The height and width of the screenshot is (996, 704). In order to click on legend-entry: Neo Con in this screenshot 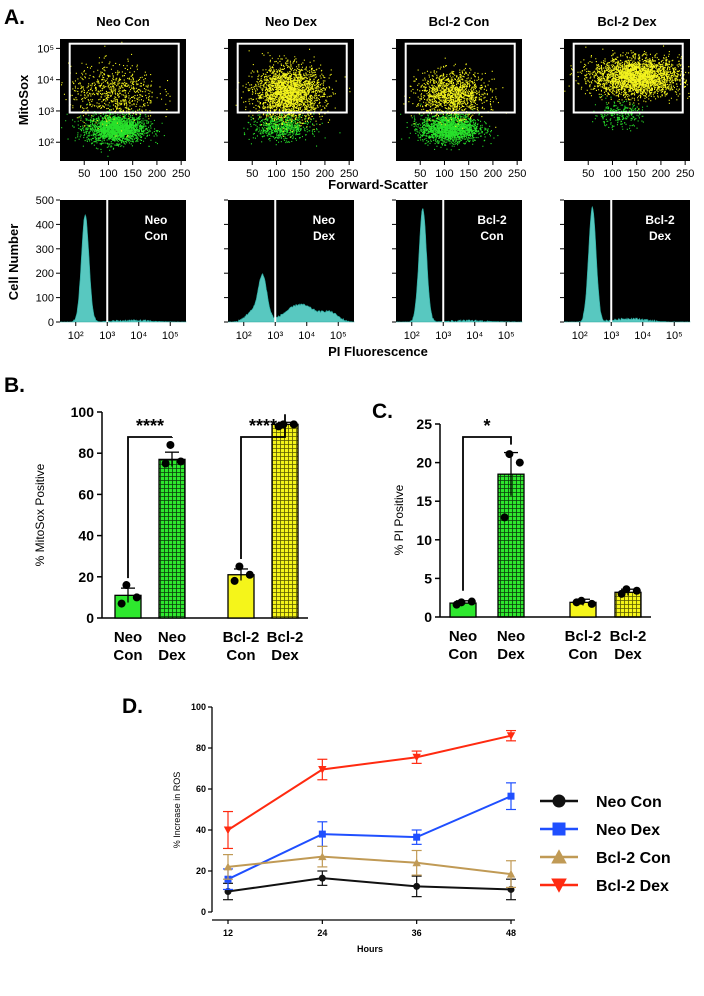, I will do `click(629, 802)`.